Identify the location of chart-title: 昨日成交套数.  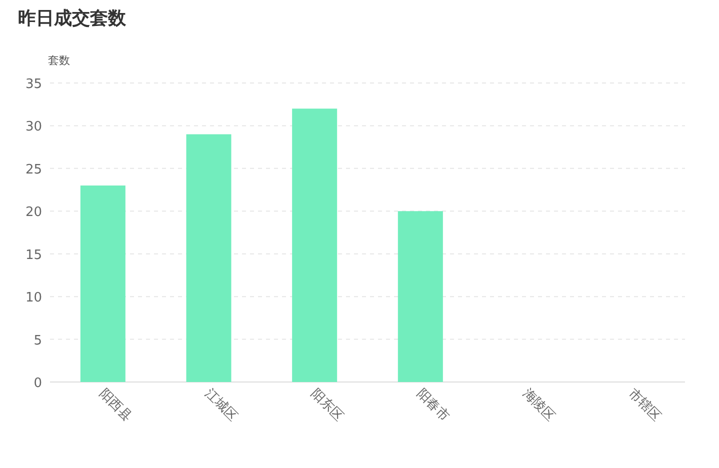
(72, 18).